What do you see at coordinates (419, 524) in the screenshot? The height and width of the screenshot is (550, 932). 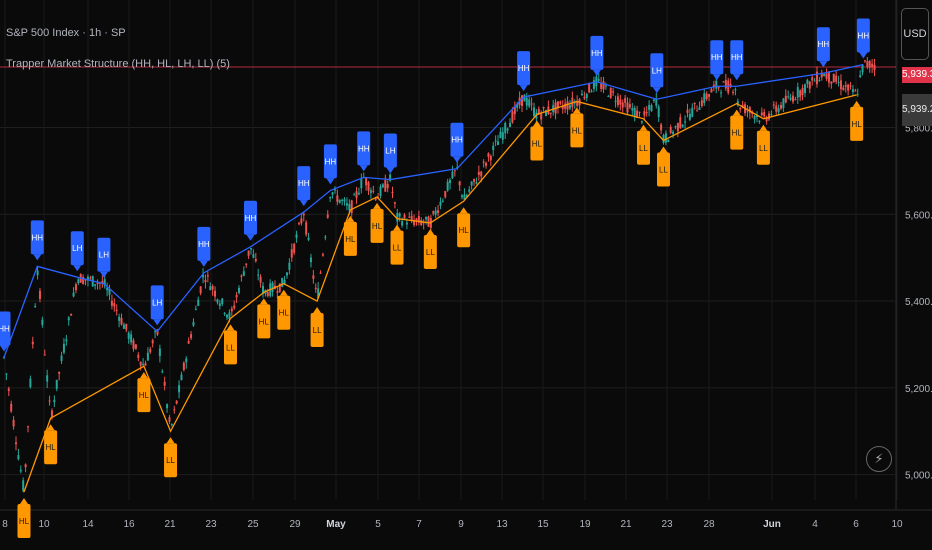 I see `x-tick-label: 7` at bounding box center [419, 524].